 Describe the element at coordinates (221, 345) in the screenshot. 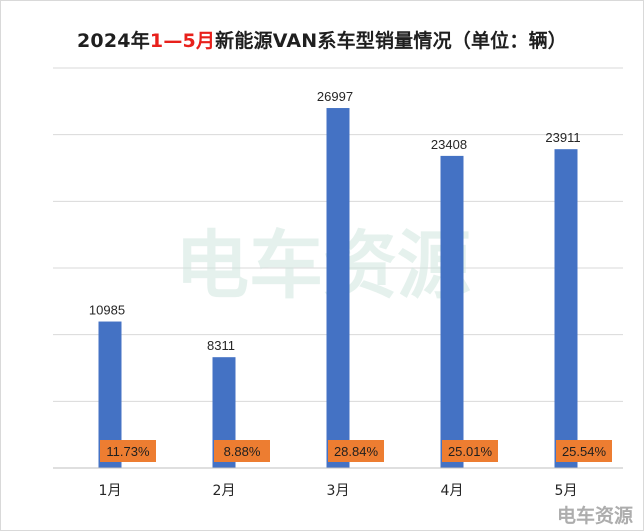

I see `value-label-2: 8311` at that location.